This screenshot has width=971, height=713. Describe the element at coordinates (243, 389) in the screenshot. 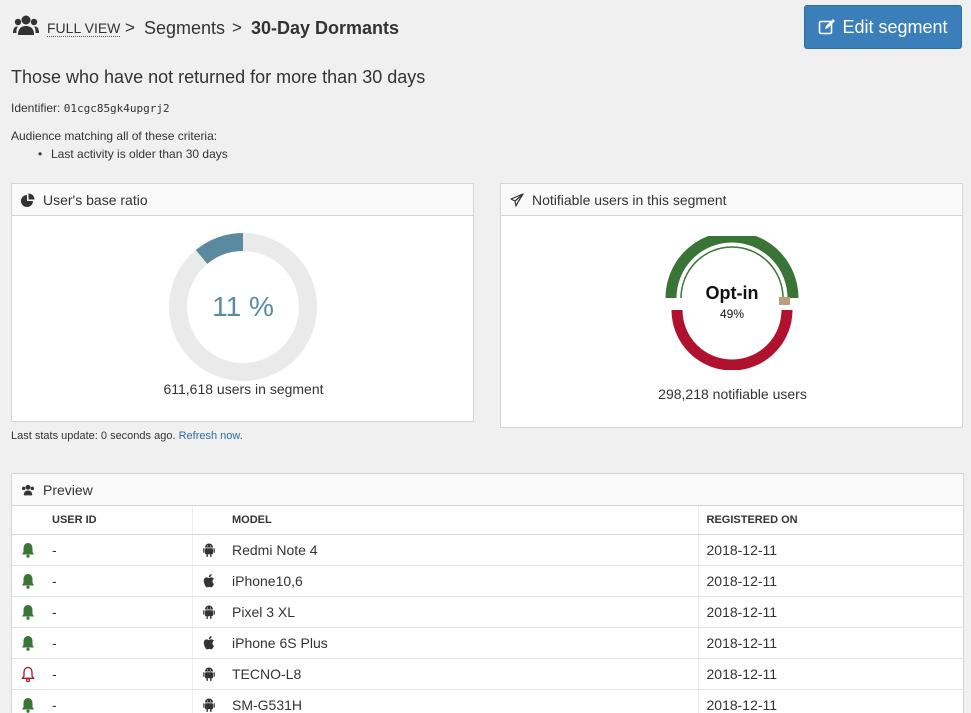

I see `segment-user-count: 611,618 users in segment` at that location.